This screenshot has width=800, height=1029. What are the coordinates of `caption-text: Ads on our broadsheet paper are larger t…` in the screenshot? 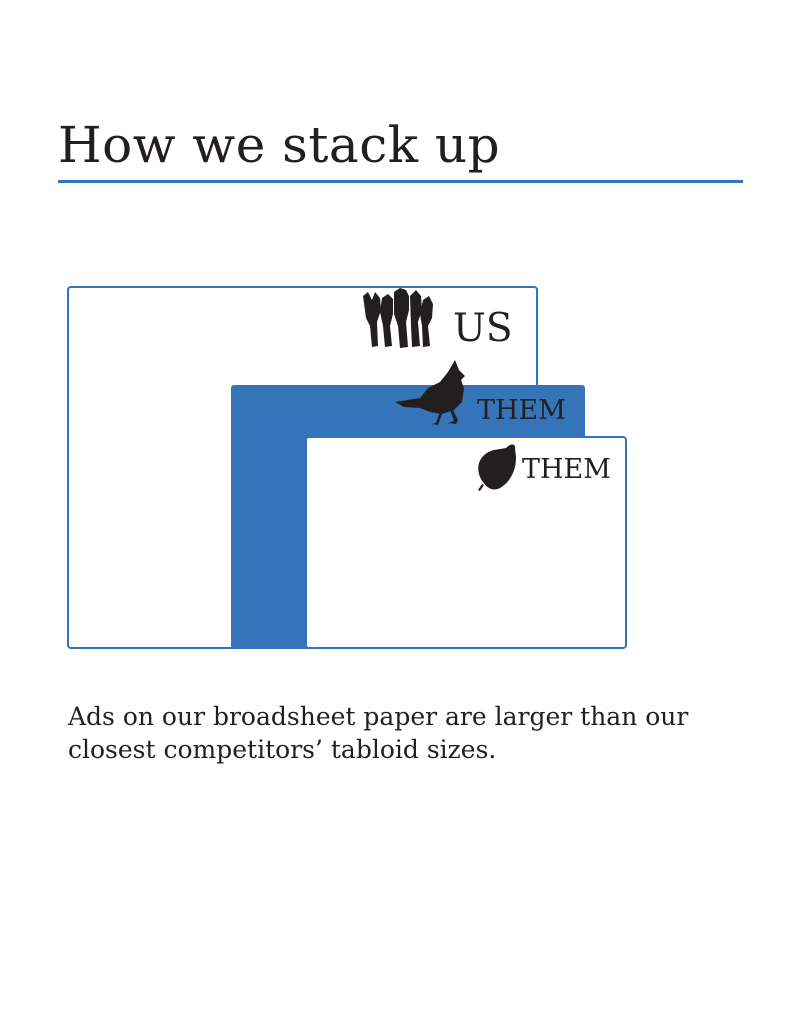 It's located at (378, 733).